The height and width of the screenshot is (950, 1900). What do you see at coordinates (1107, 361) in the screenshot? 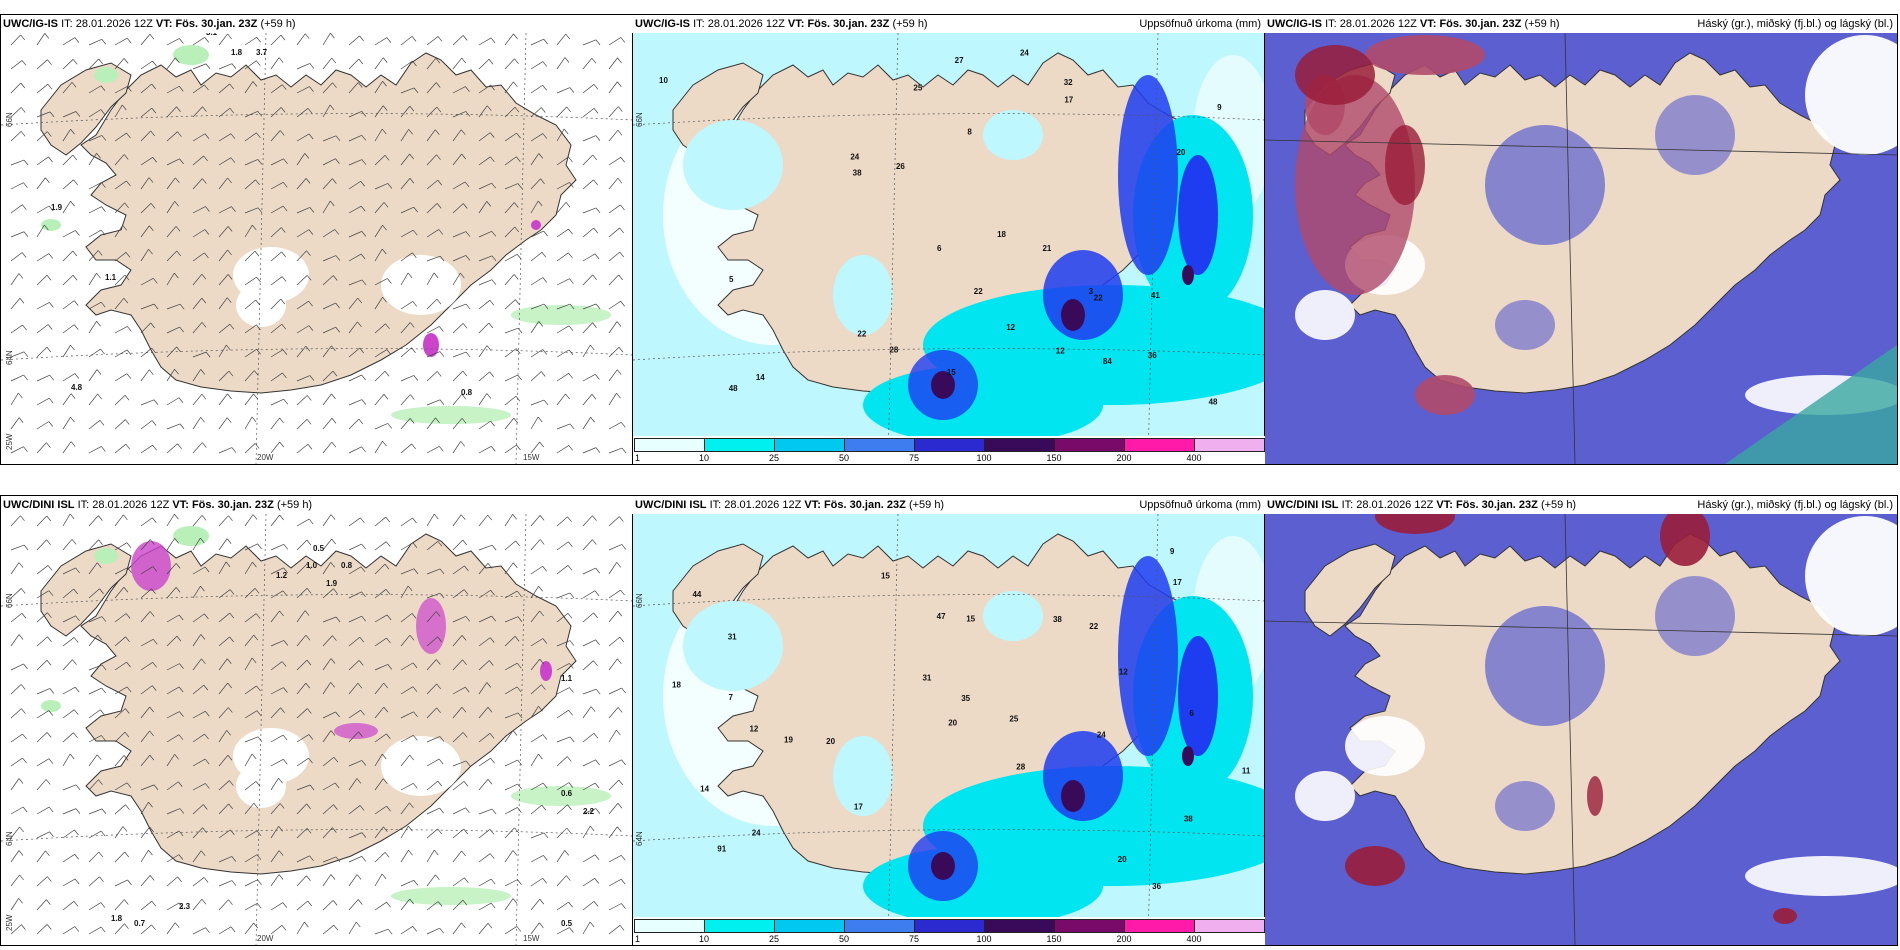
I see `precip-value: 84` at bounding box center [1107, 361].